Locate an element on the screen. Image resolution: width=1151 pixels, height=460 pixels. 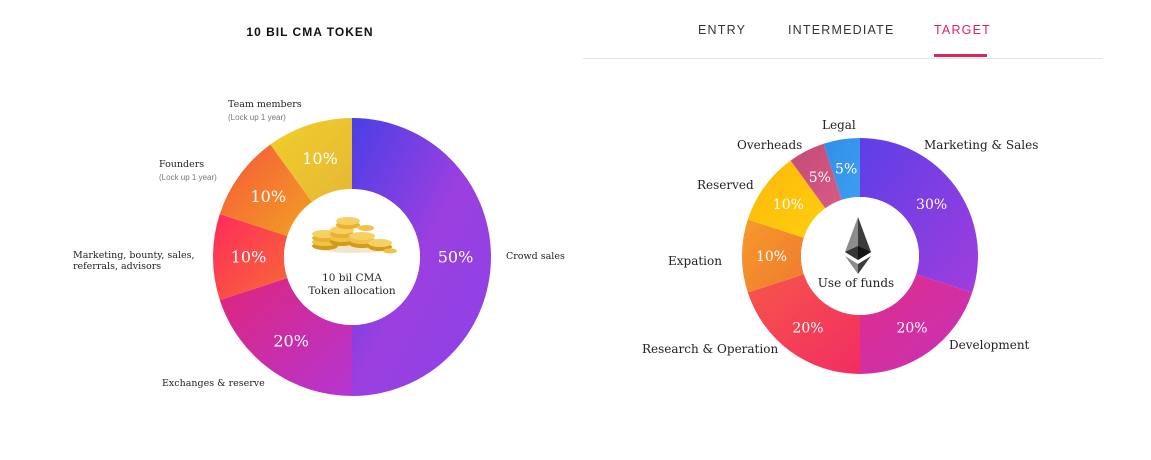
slice-legal is located at coordinates (841, 169).